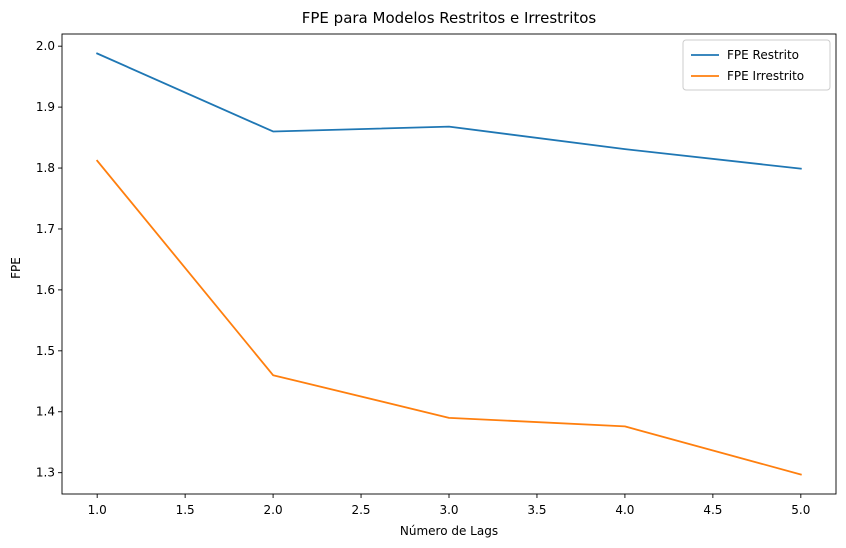  What do you see at coordinates (449, 531) in the screenshot?
I see `x-axis-label: Número de Lags` at bounding box center [449, 531].